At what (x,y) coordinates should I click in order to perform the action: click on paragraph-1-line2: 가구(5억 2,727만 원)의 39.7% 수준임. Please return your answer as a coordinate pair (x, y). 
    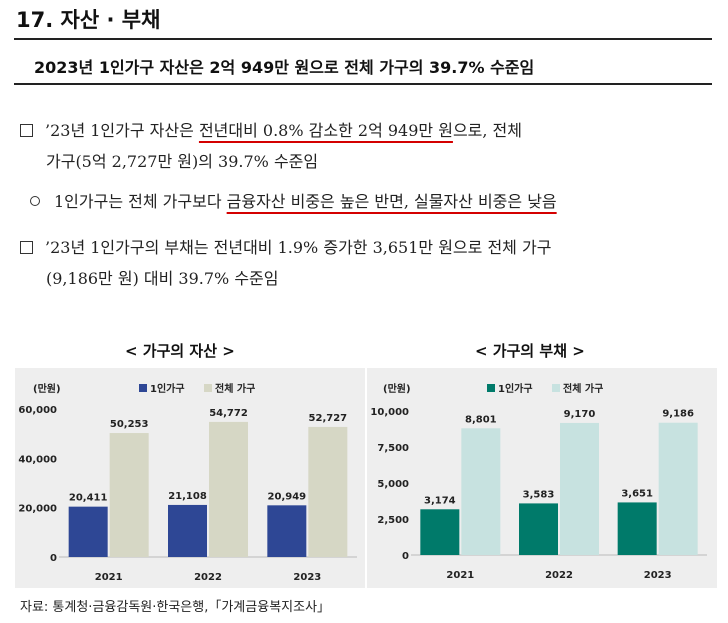
    Looking at the image, I should click on (182, 161).